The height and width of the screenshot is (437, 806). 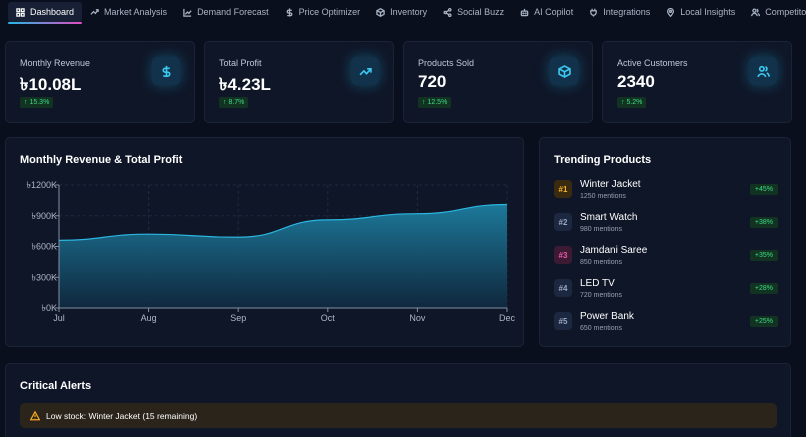 I want to click on nav-label: Dashboard, so click(x=52, y=12).